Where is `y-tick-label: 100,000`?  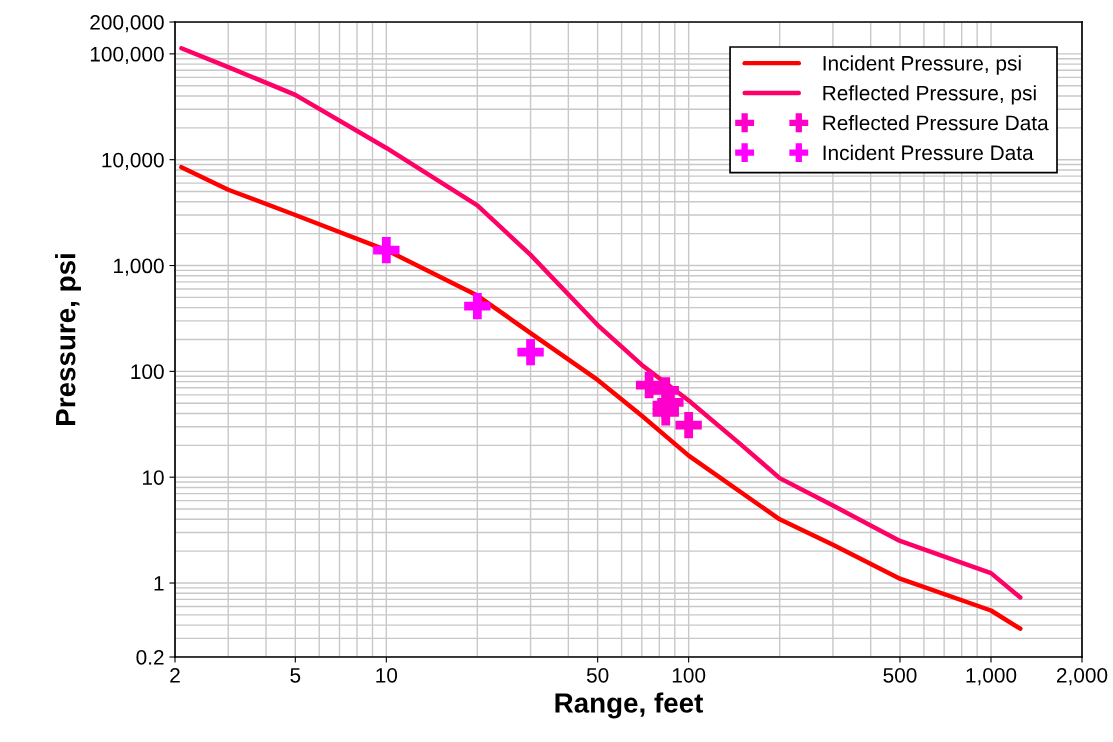 y-tick-label: 100,000 is located at coordinates (127, 55).